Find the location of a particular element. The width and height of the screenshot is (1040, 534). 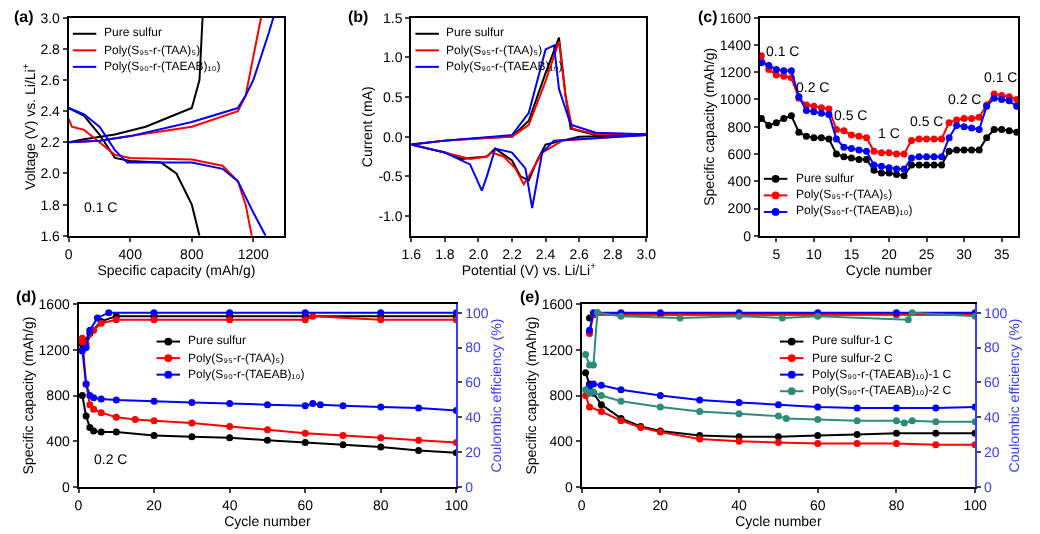

chart-title: (d) is located at coordinates (27, 297).